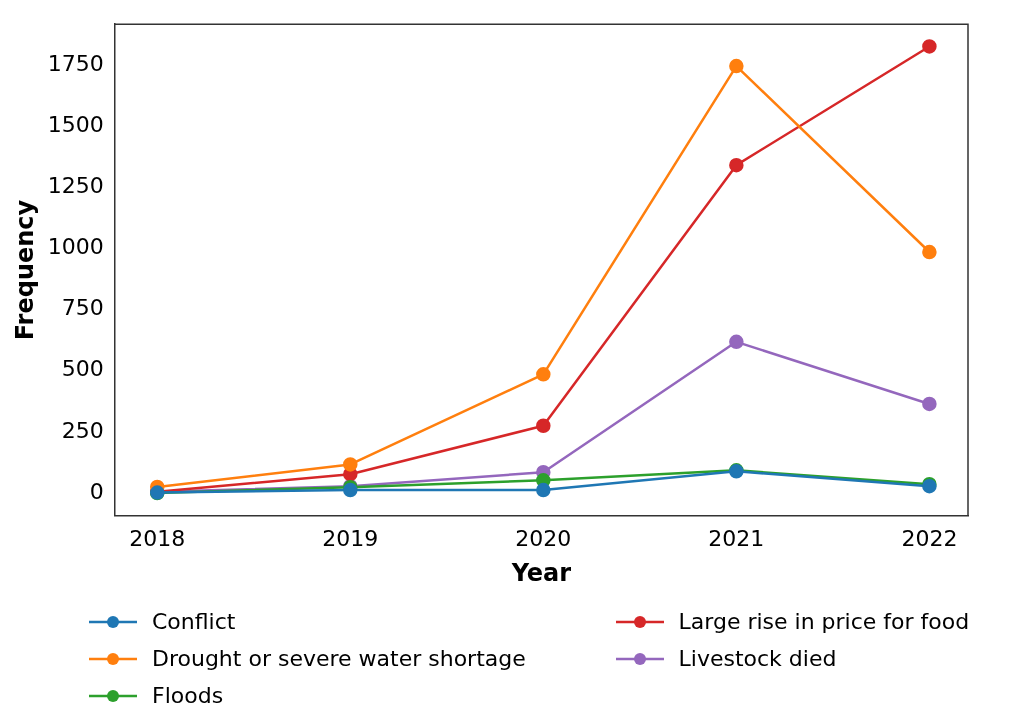  Describe the element at coordinates (82, 430) in the screenshot. I see `y-tick-label: 250` at that location.